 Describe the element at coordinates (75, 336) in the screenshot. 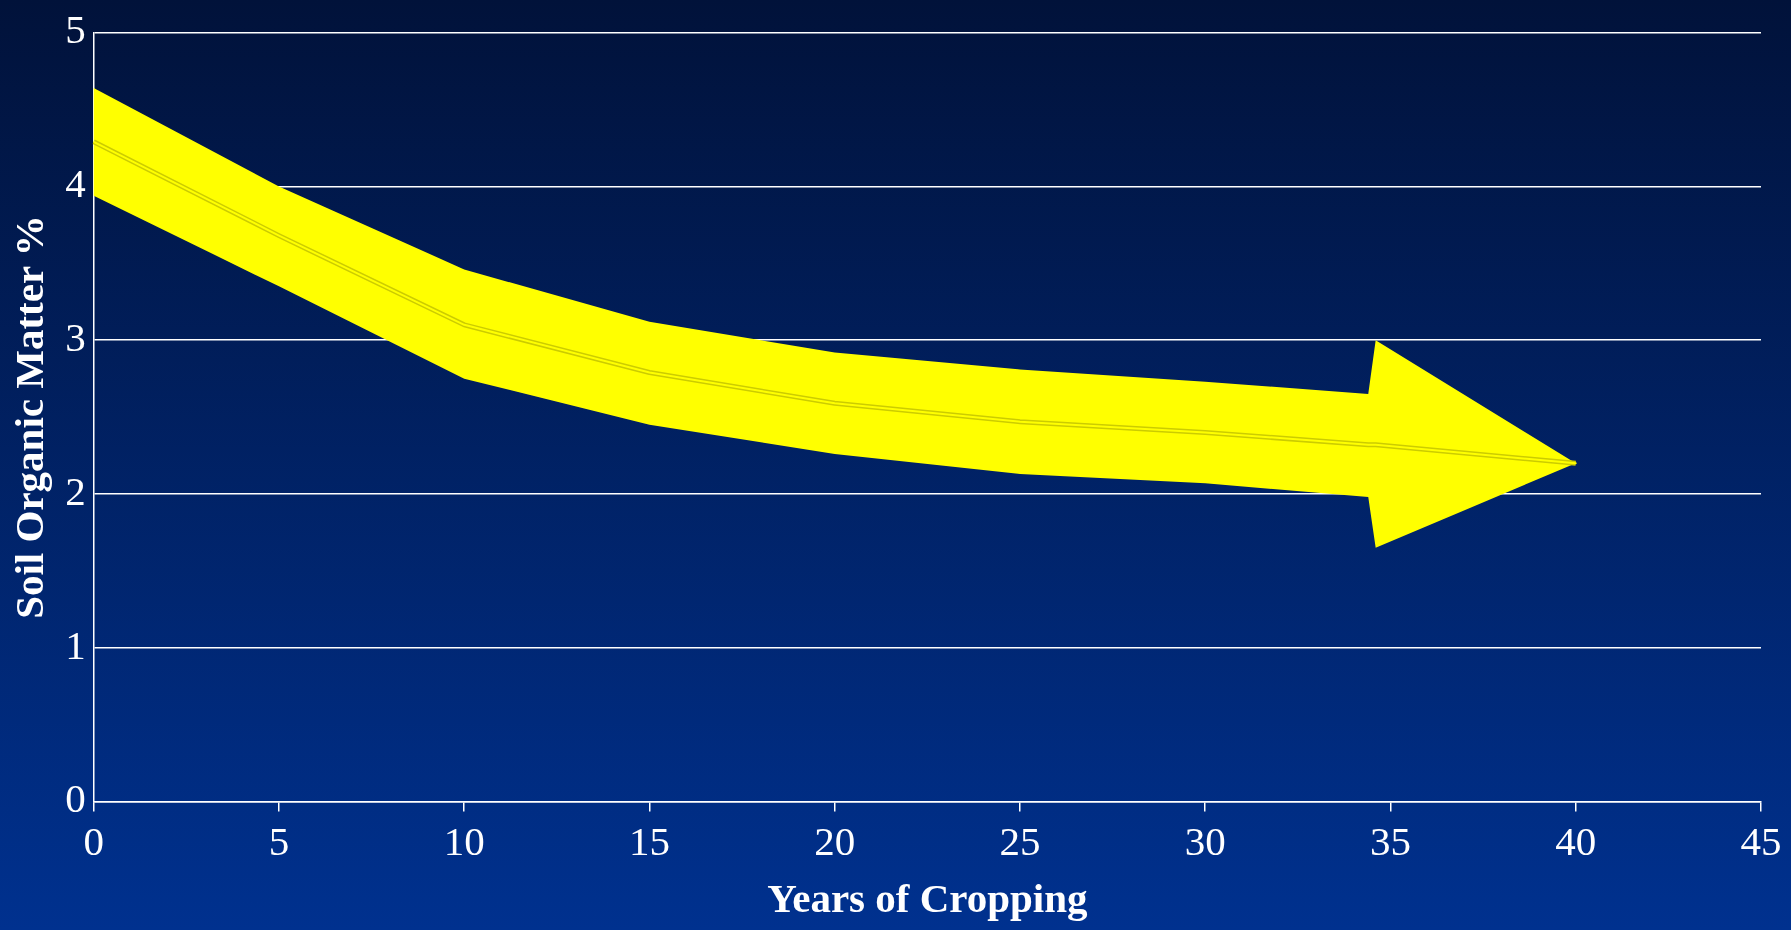

I see `y-tick-label: 3` at that location.